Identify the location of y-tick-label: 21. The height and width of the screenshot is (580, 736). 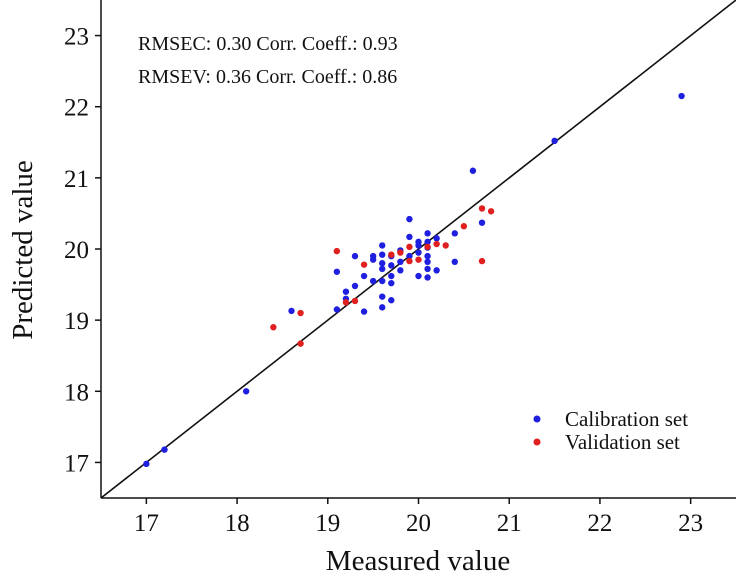
(76, 179).